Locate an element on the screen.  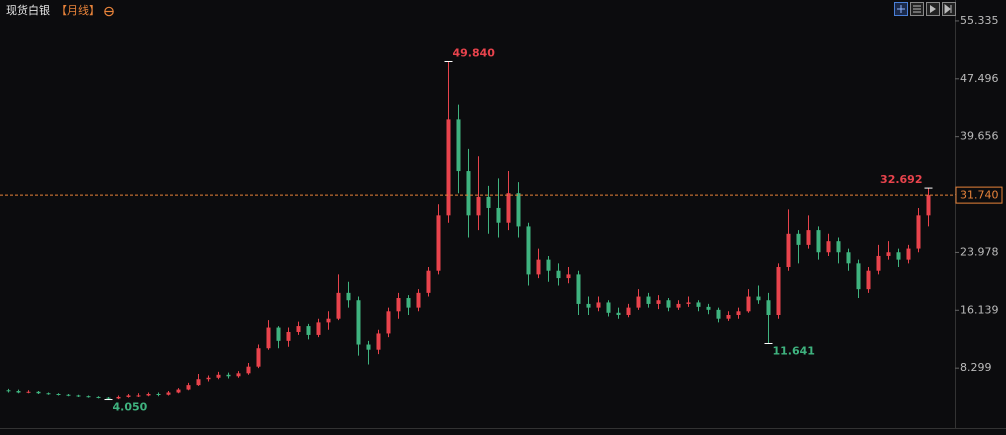
annotation-label: 32.692 is located at coordinates (901, 179).